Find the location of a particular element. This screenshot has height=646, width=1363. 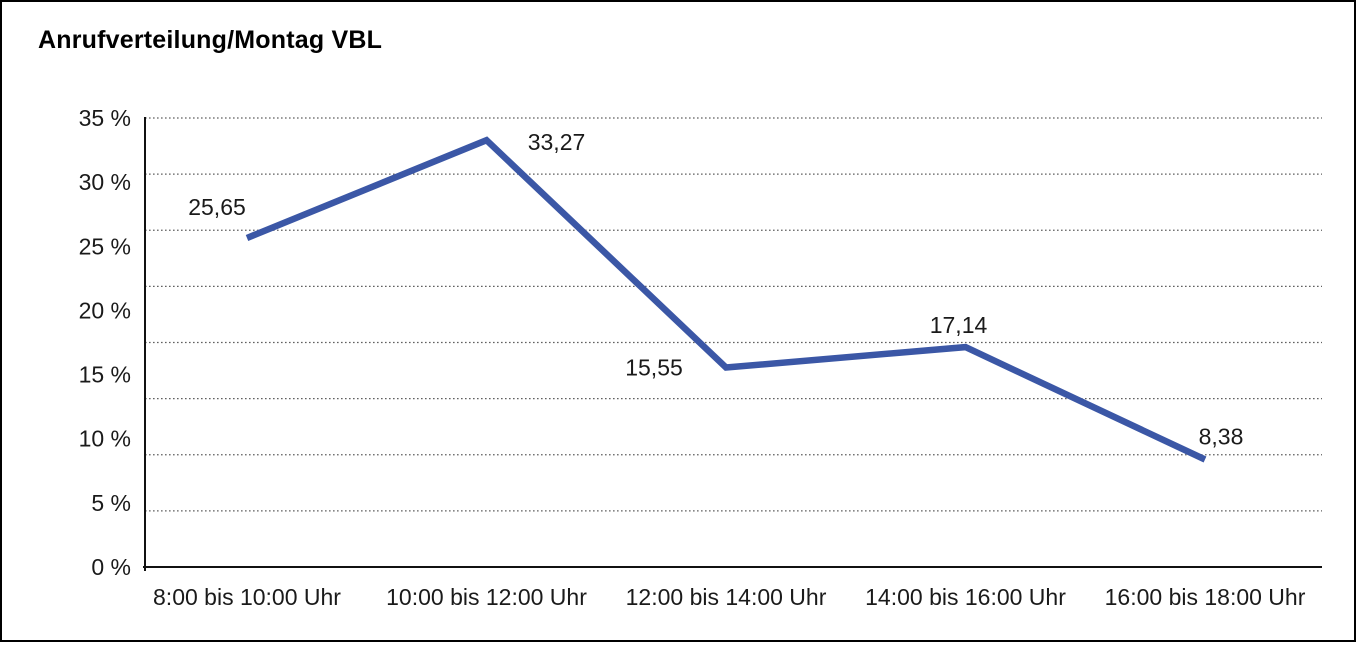

y-tick-label: 0 % is located at coordinates (111, 567).